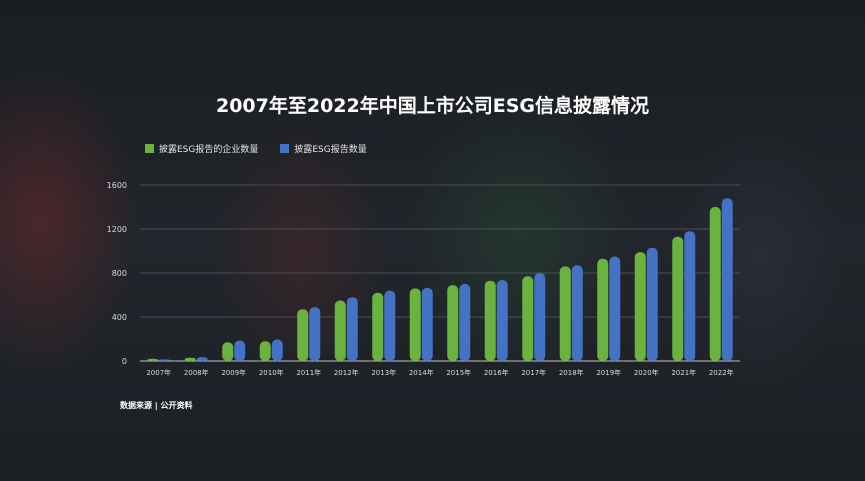 The width and height of the screenshot is (865, 481). I want to click on y-tick-label: 1200, so click(117, 229).